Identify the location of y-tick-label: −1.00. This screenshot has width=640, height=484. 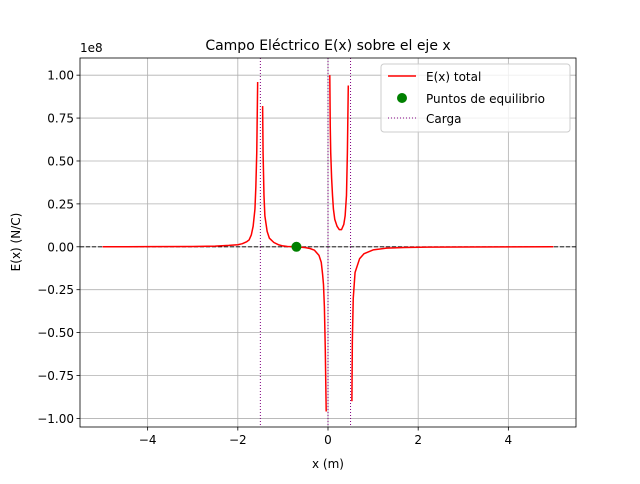
(55, 419).